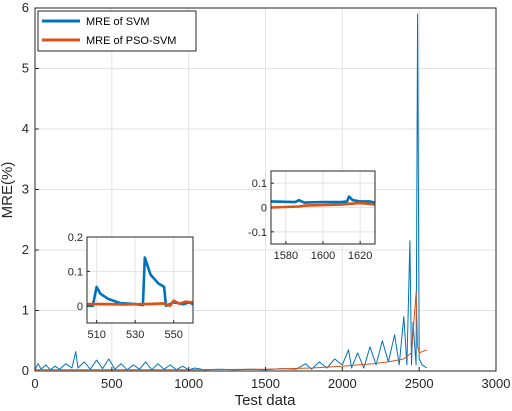  I want to click on y-tick-label: 5, so click(25, 68).